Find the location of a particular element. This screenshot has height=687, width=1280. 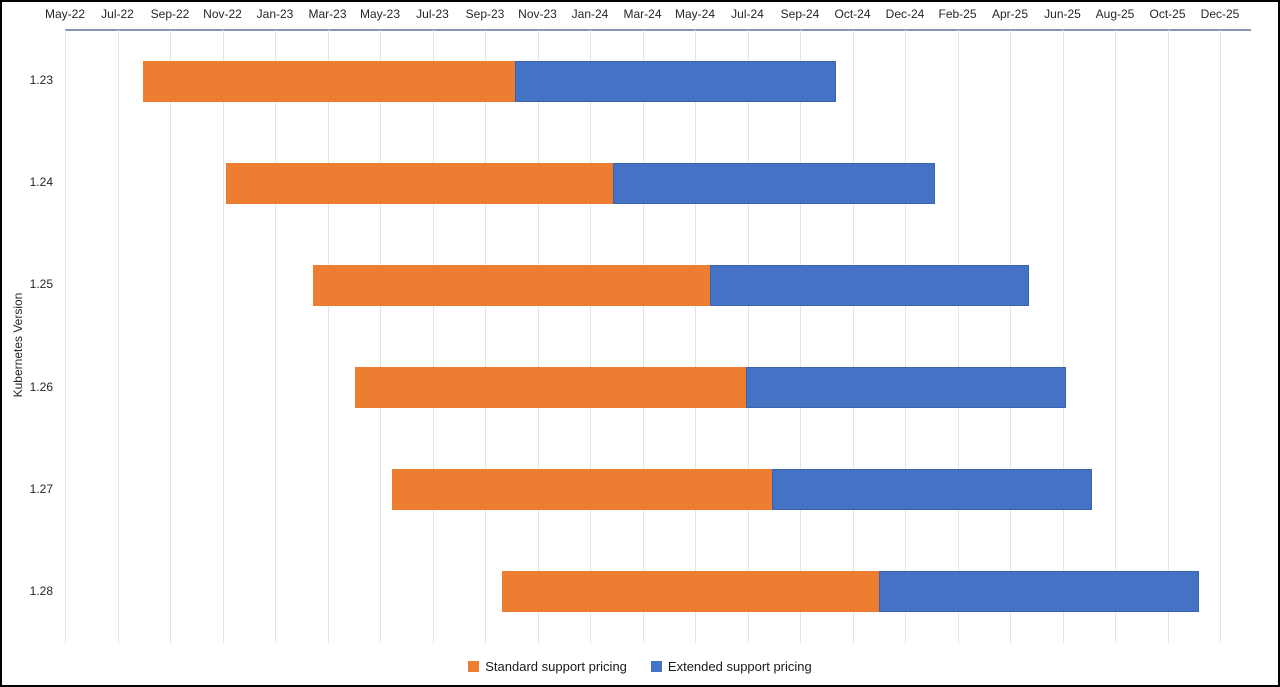

x-tick-label: Oct-24 is located at coordinates (852, 14).